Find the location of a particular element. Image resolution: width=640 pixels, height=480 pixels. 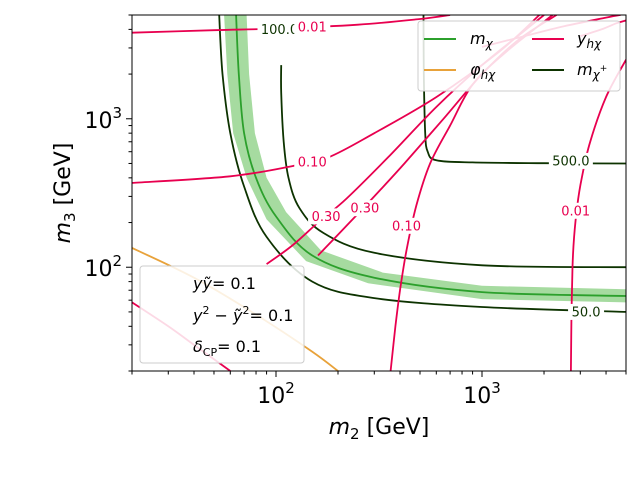

contour-label-y-h-5: 0.10 is located at coordinates (312, 163).